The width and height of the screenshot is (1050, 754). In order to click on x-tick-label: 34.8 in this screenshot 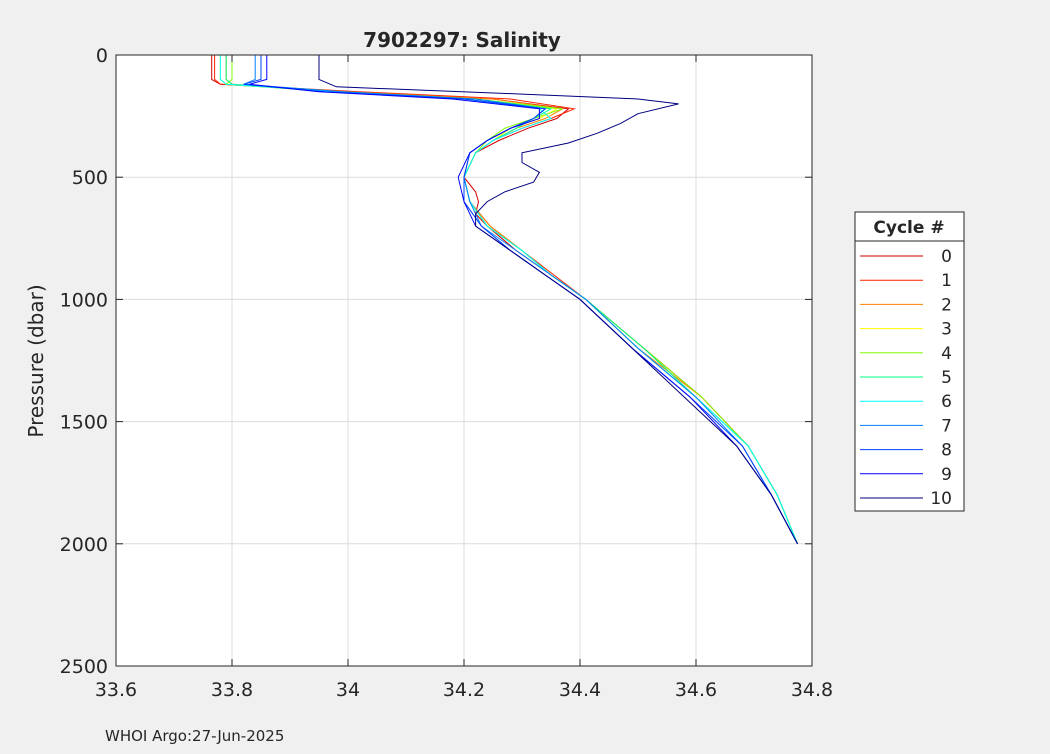, I will do `click(812, 690)`.